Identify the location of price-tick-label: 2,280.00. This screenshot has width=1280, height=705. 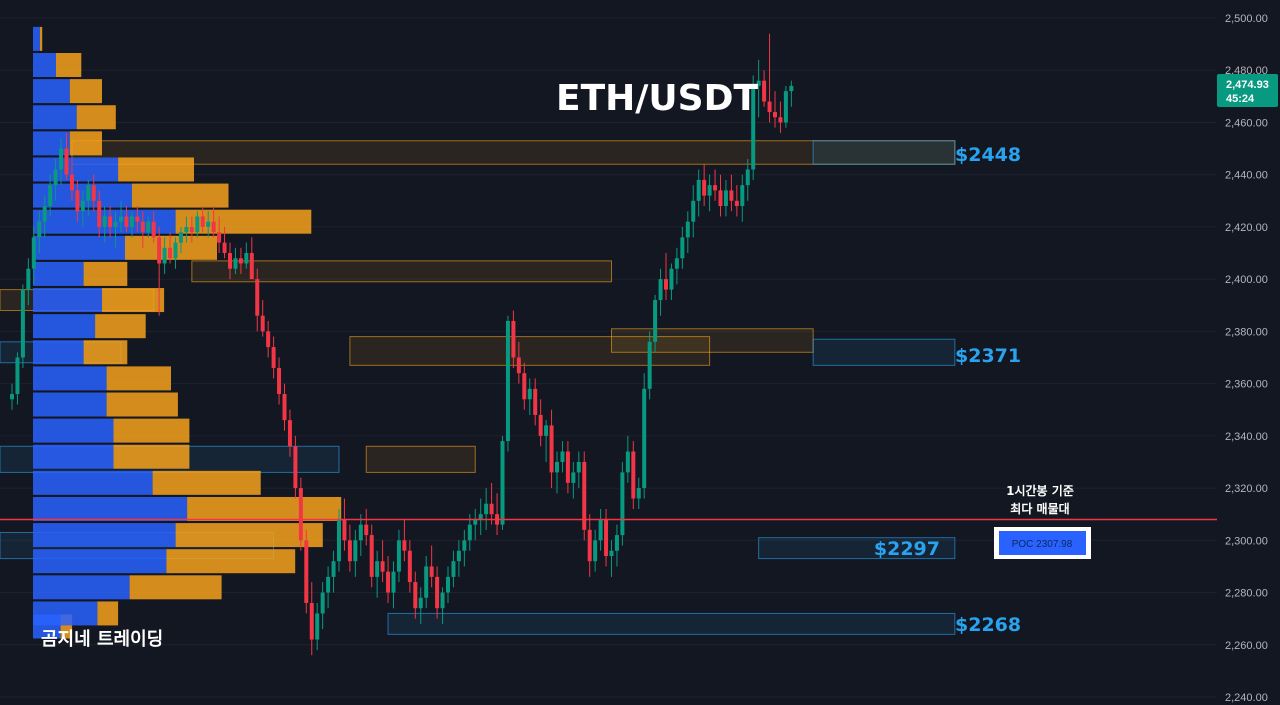
(1246, 594).